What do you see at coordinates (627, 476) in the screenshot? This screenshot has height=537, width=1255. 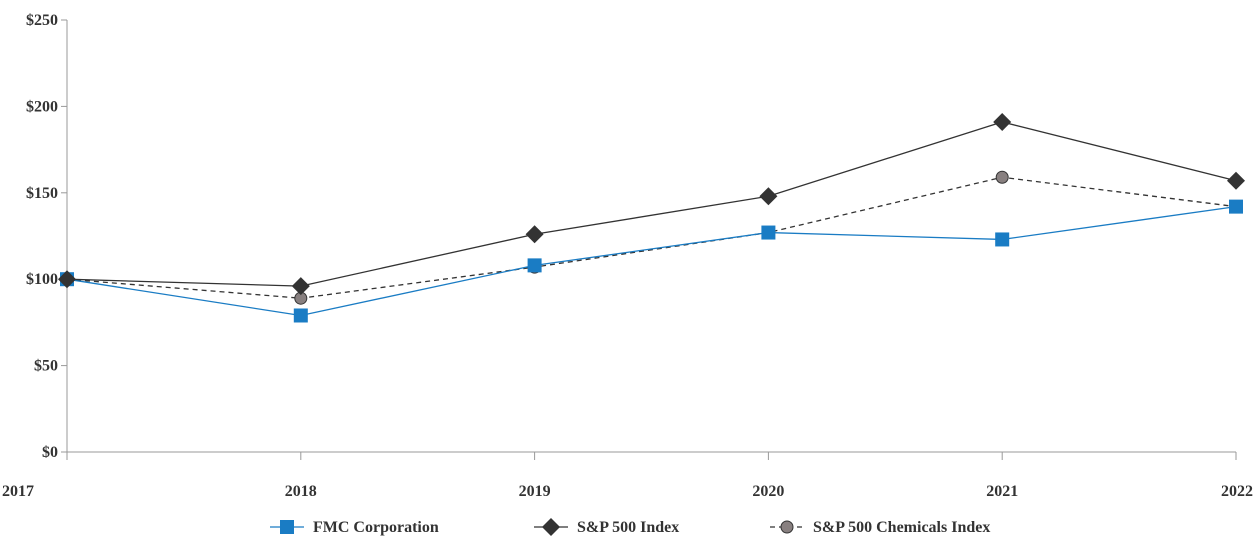 I see `x-axis-ticks: 2017 2018 2019 2020 2021 2022` at bounding box center [627, 476].